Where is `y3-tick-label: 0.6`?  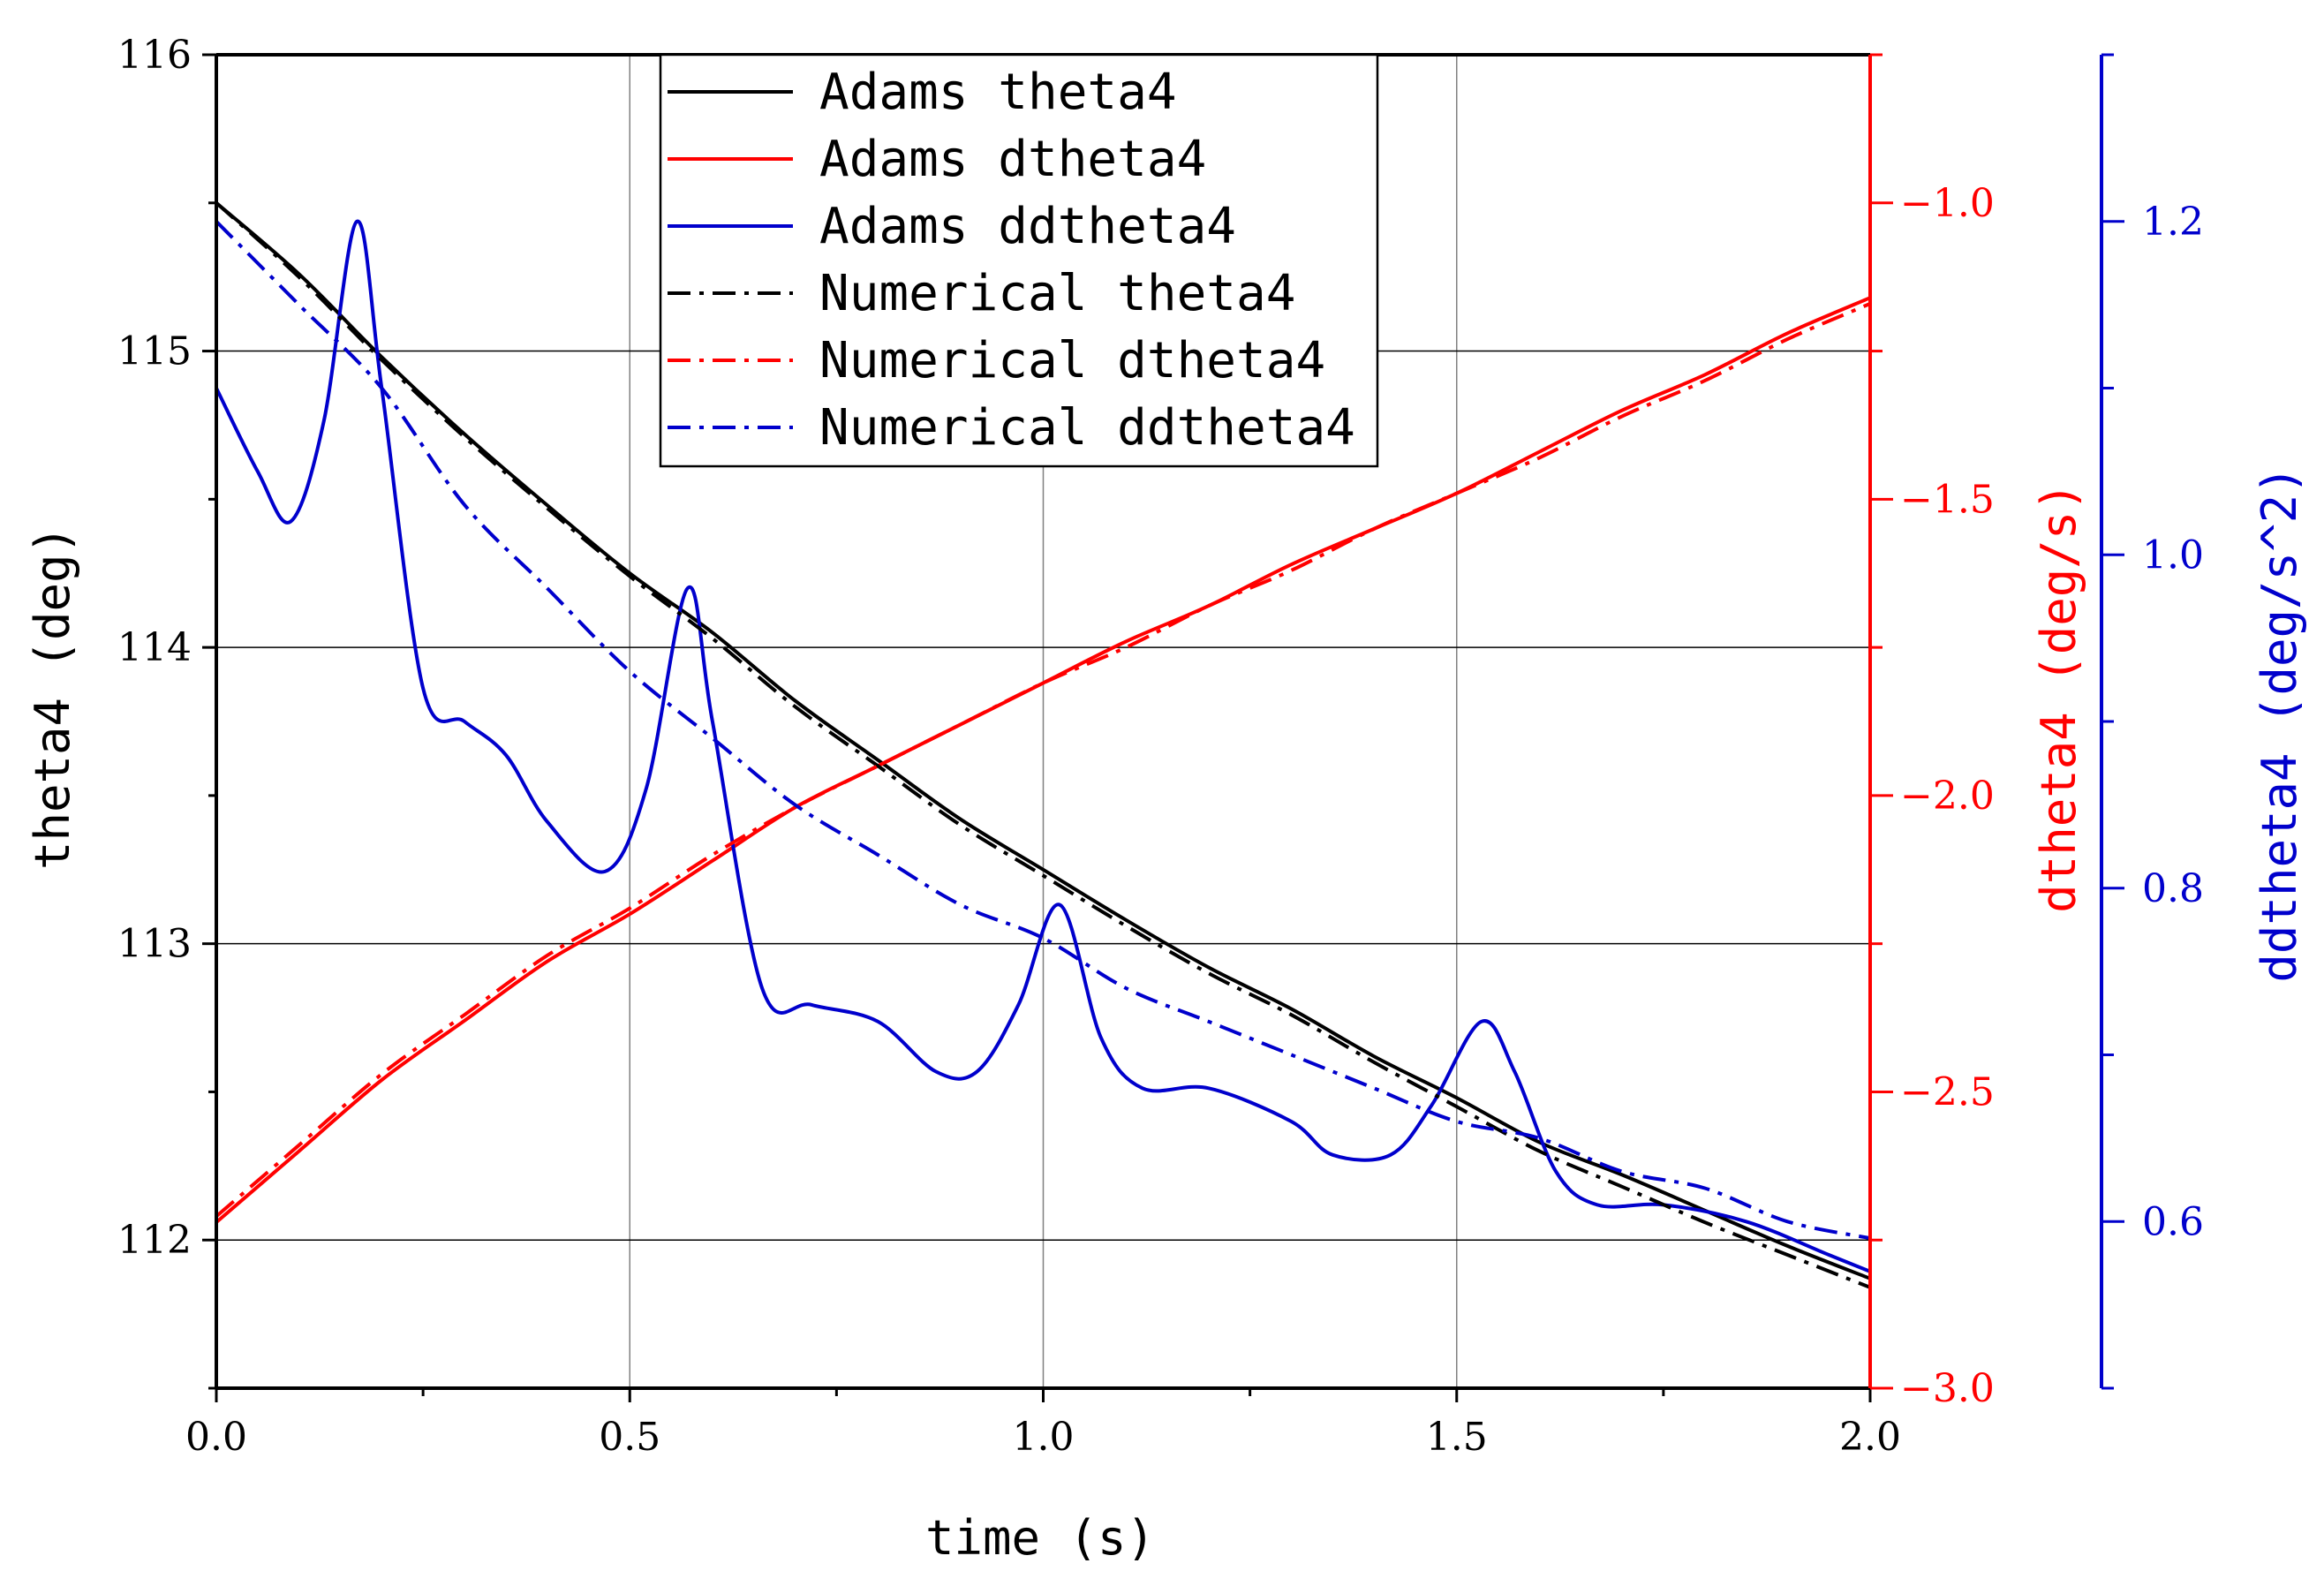
y3-tick-label: 0.6 is located at coordinates (2173, 1221).